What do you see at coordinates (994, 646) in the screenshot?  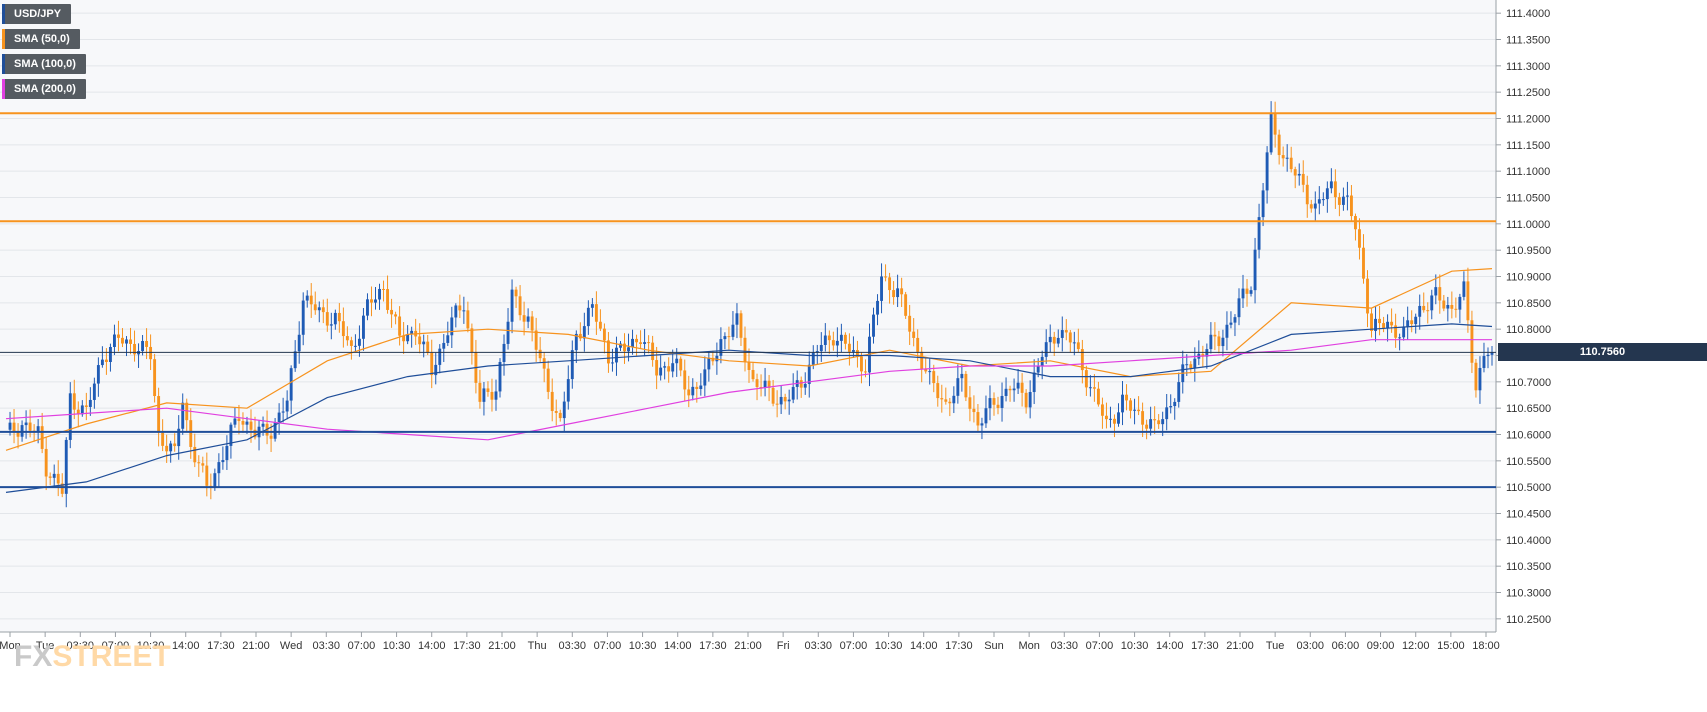 I see `x-tick-label: Sun` at bounding box center [994, 646].